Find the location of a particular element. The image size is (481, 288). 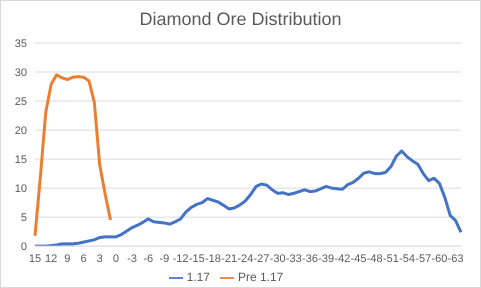

x-tick-label: -24 is located at coordinates (245, 258).